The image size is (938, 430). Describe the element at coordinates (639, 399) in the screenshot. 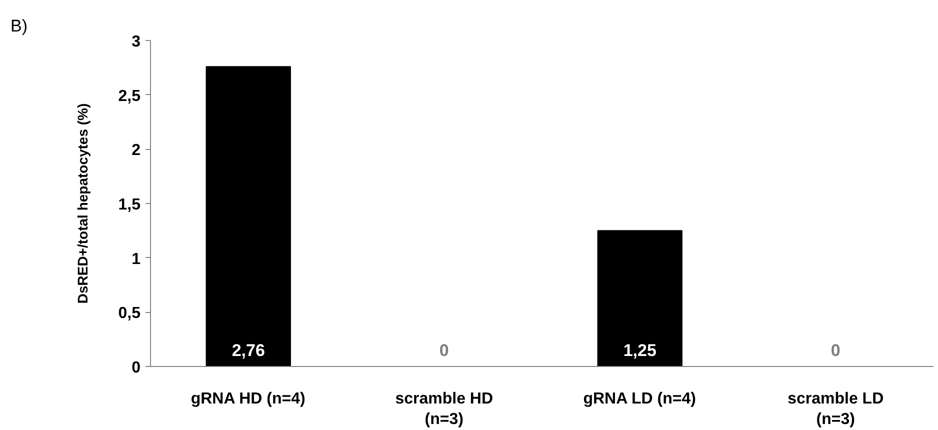

I see `x-tick-label: gRNA LD (n=4)` at that location.